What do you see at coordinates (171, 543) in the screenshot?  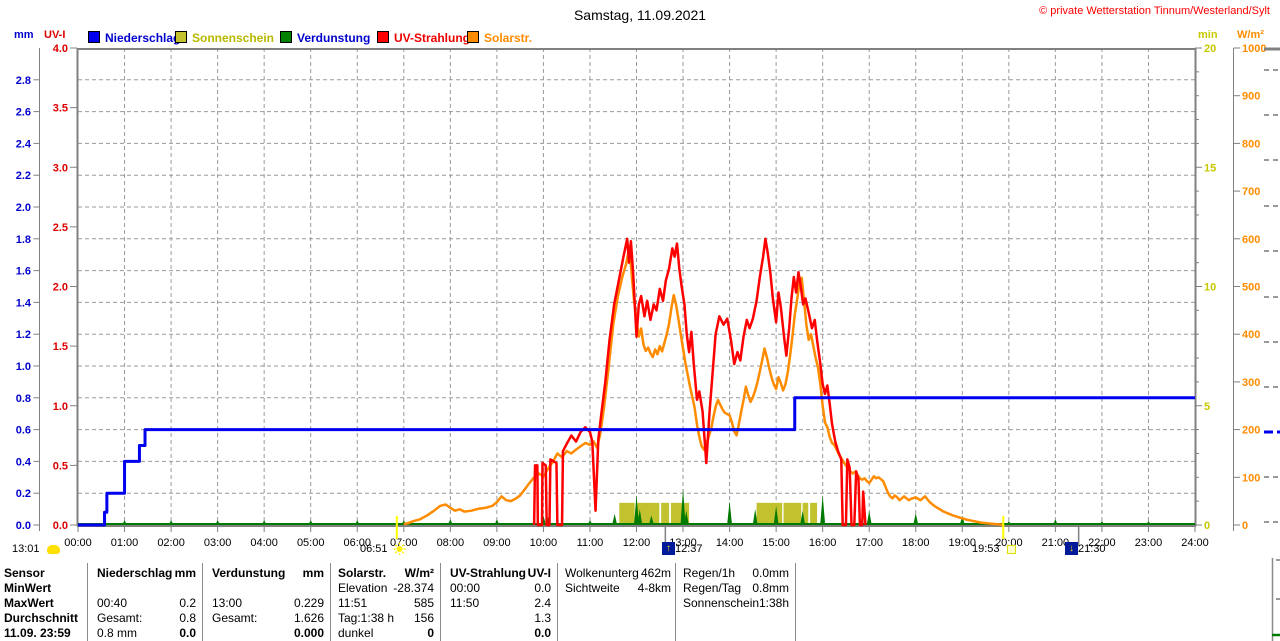 I see `svg-text: 02:00` at bounding box center [171, 543].